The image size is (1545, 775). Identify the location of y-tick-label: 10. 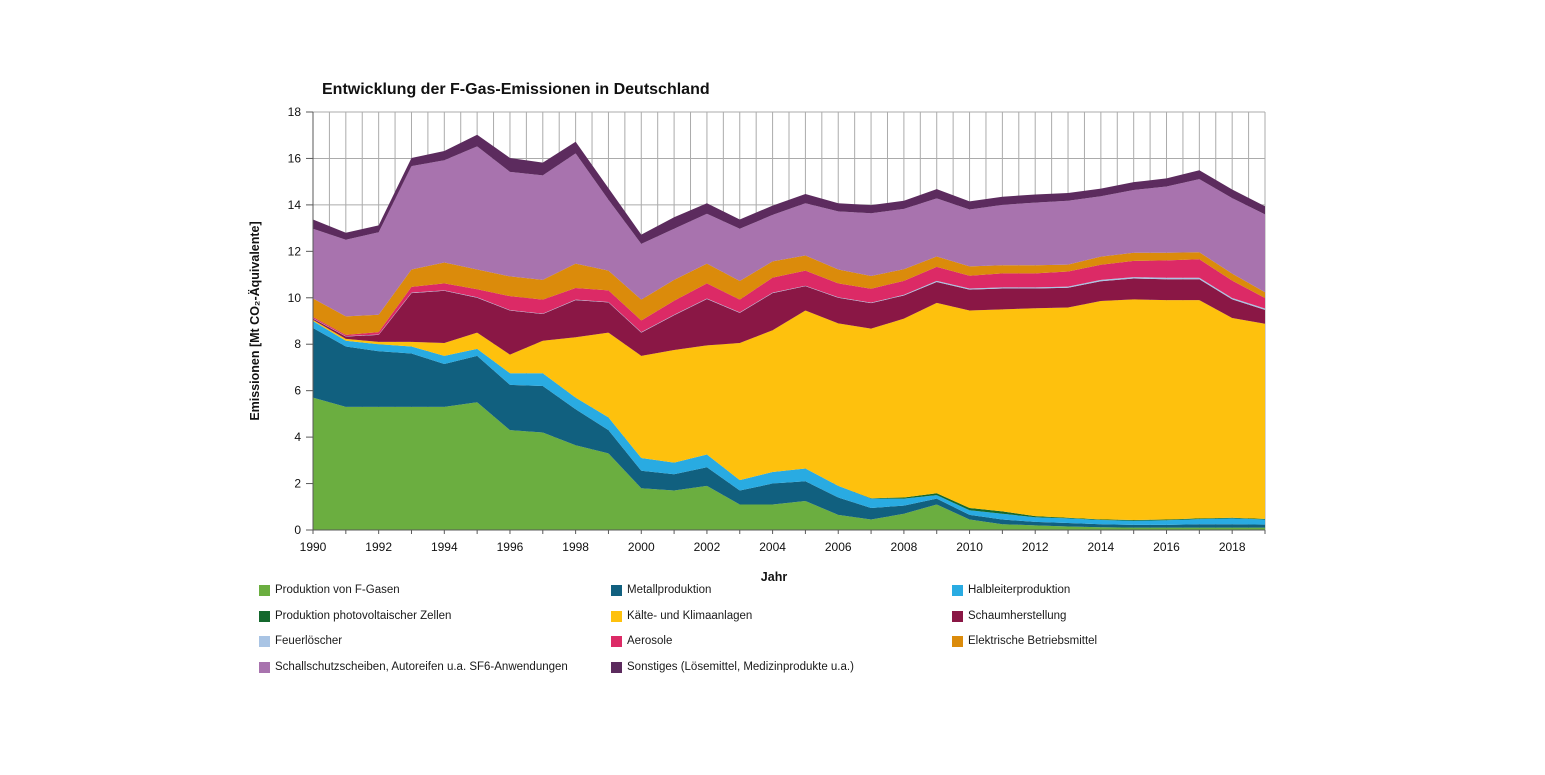
(295, 298).